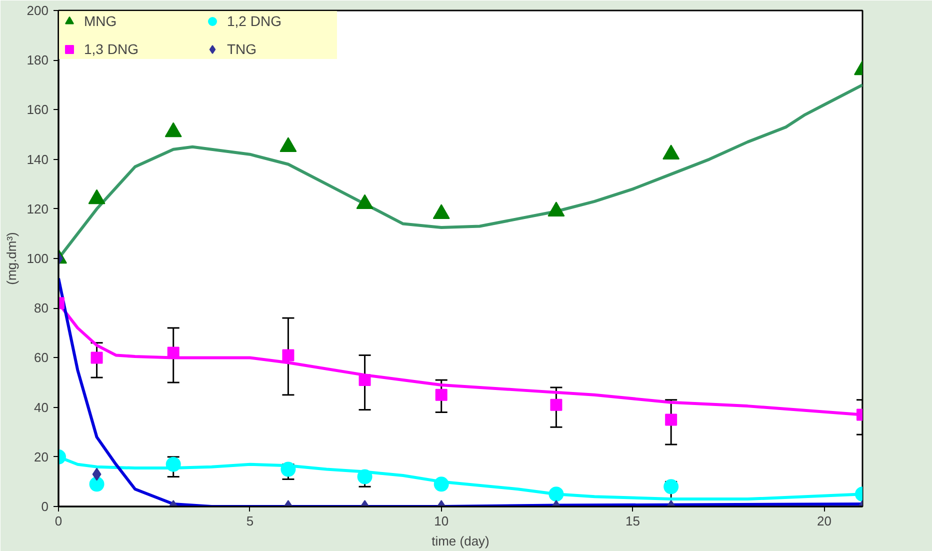  What do you see at coordinates (37, 258) in the screenshot?
I see `y-tick-label: 100` at bounding box center [37, 258].